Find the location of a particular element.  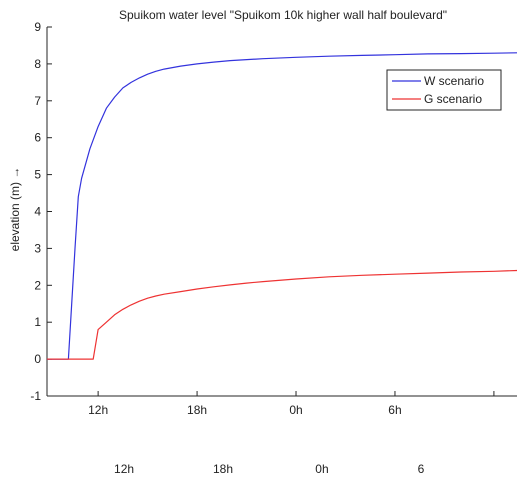

x-tick-label-0: 12h is located at coordinates (98, 410).